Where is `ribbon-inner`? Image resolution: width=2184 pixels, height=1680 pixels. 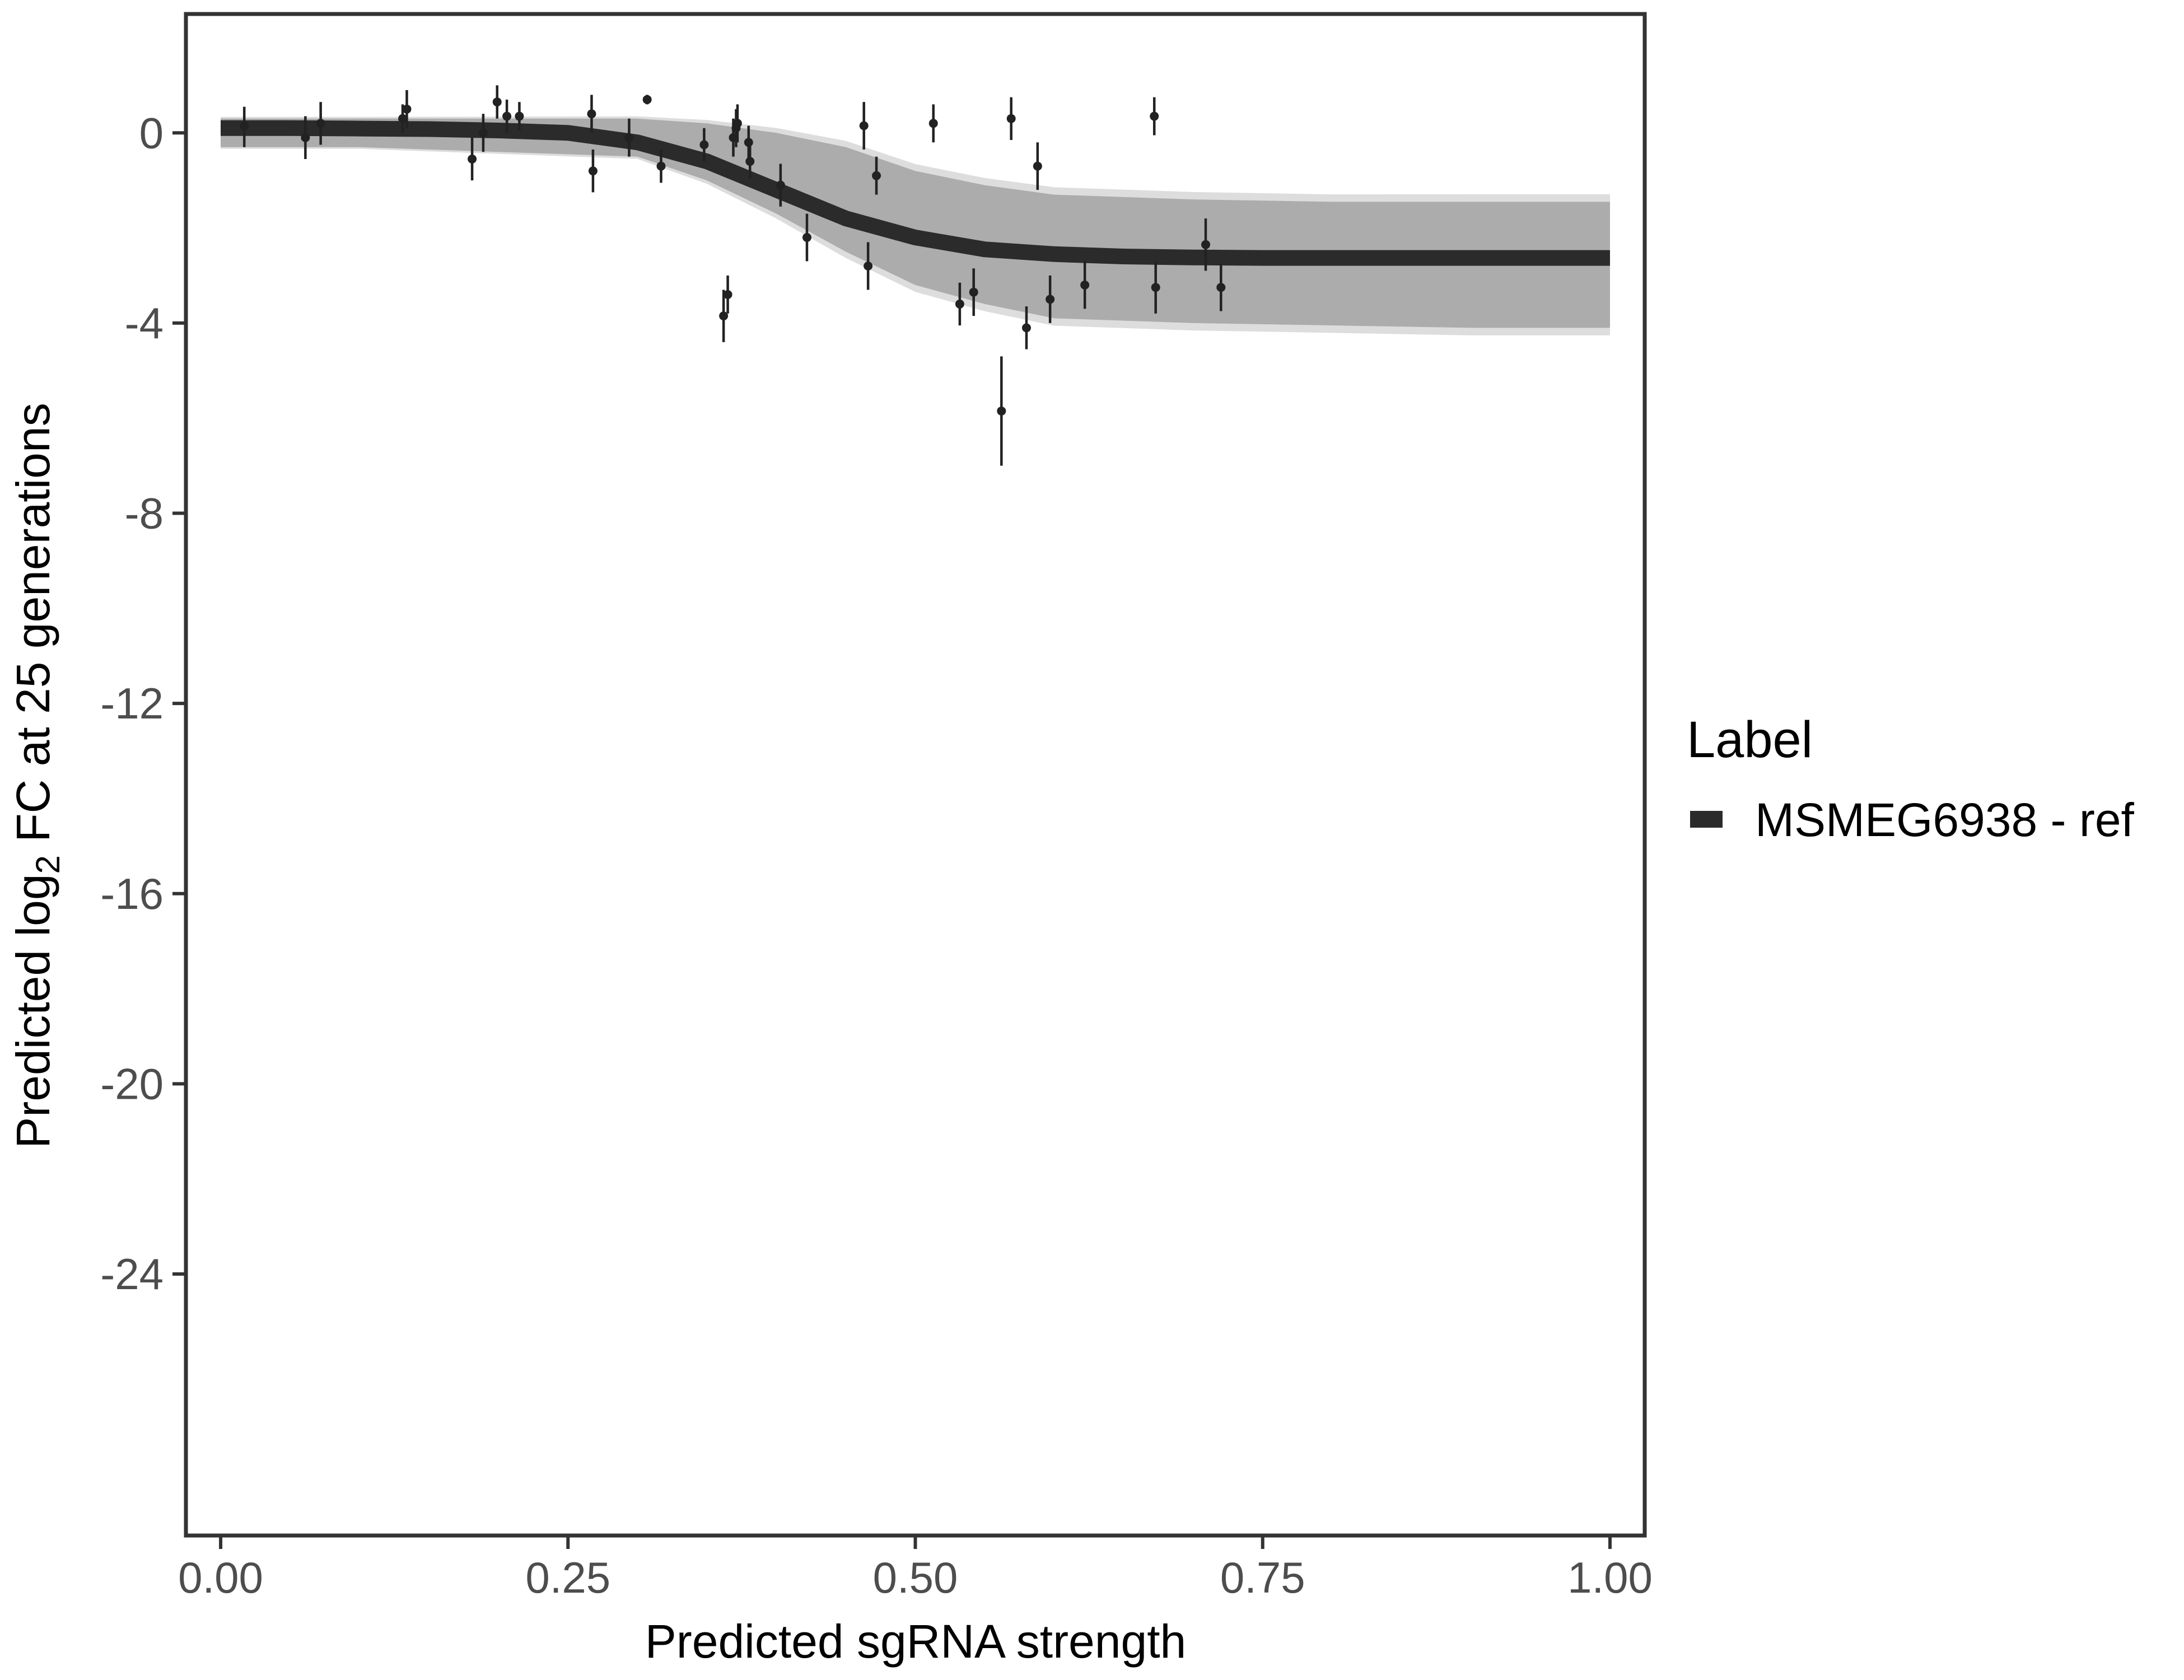 ribbon-inner is located at coordinates (916, 223).